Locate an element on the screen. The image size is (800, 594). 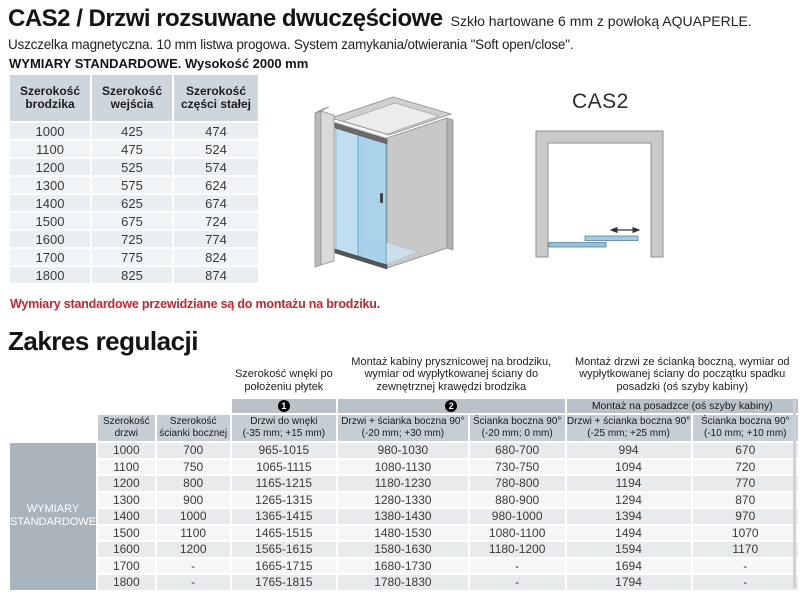
column-header-drzwi-do-wneki: Drzwi do wnęki (-35 mm; +15 mm) is located at coordinates (283, 428).